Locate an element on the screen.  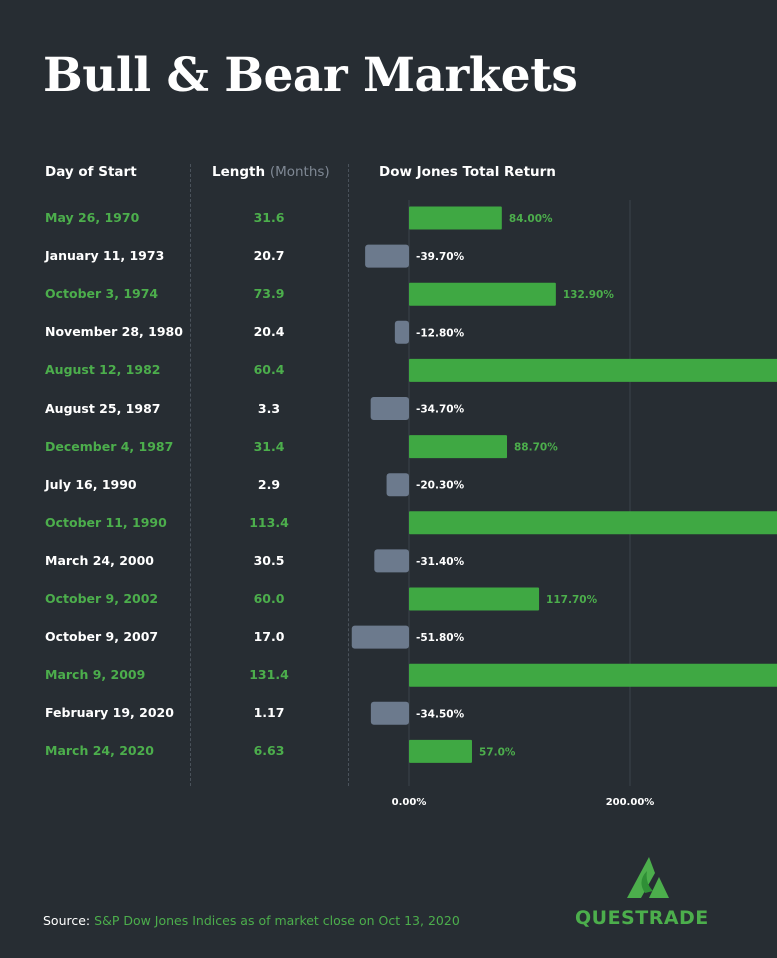
row-date: August 12, 1982 is located at coordinates (103, 370).